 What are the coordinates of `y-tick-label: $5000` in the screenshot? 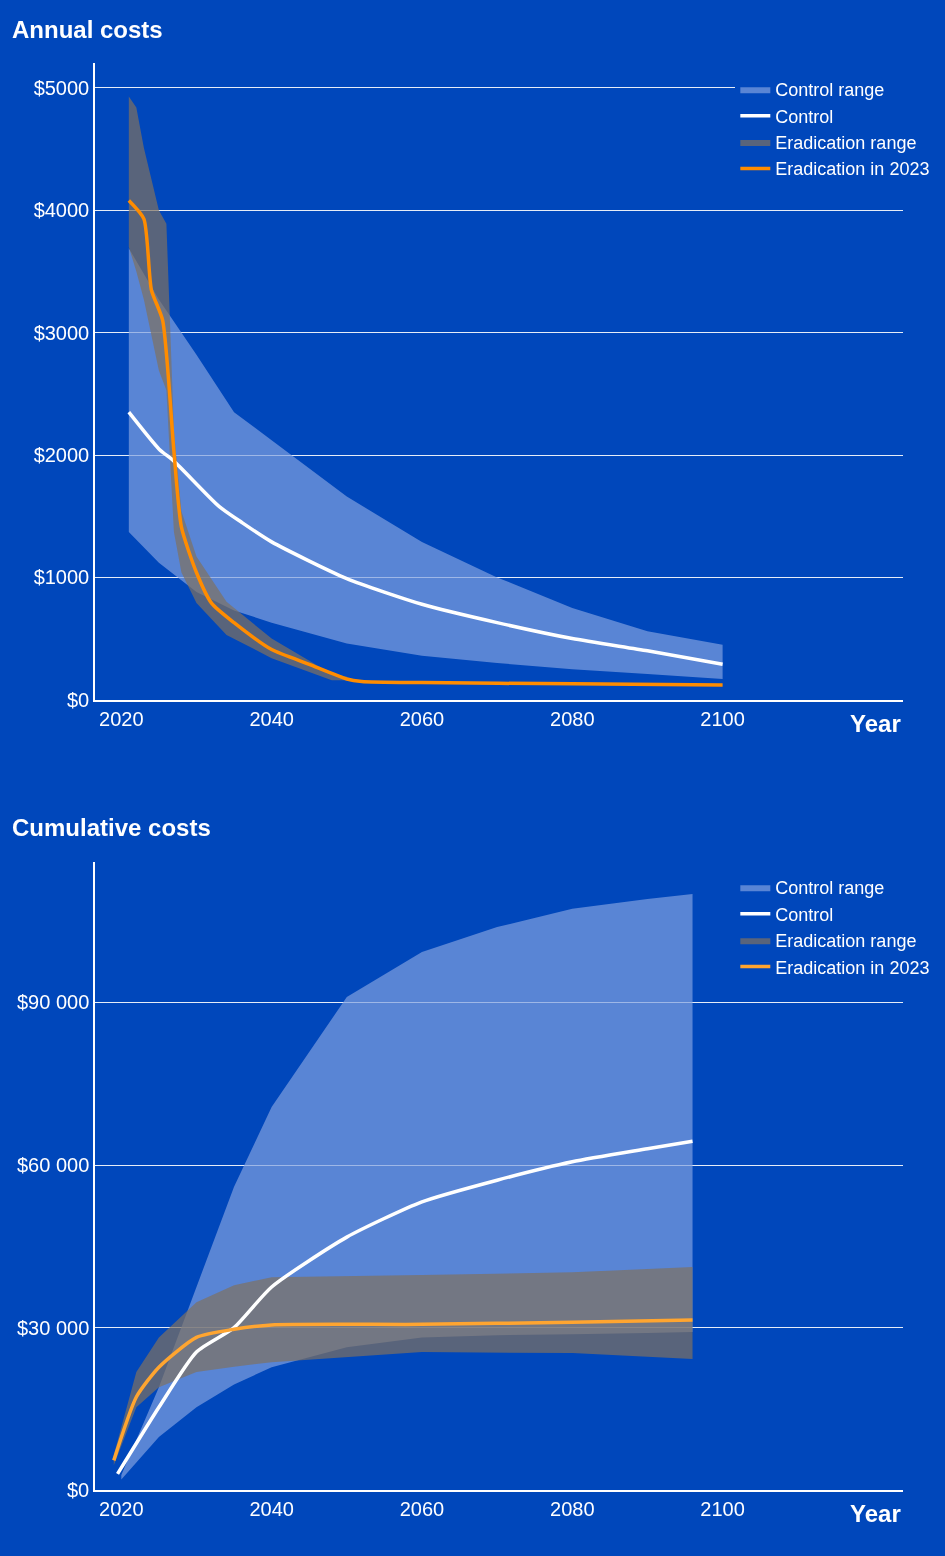 It's located at (61, 87).